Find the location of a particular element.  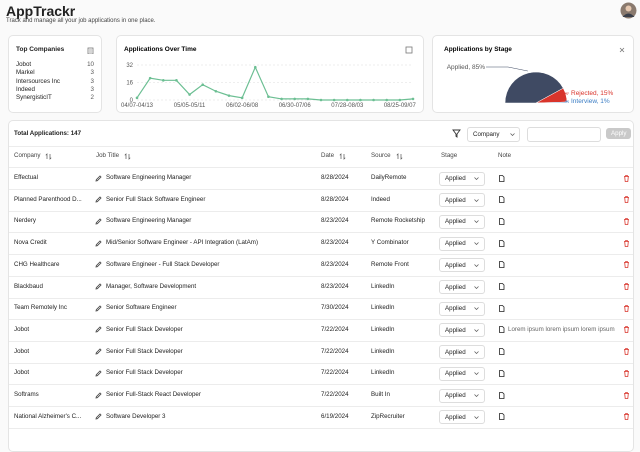

icon is located at coordinates (622, 50).